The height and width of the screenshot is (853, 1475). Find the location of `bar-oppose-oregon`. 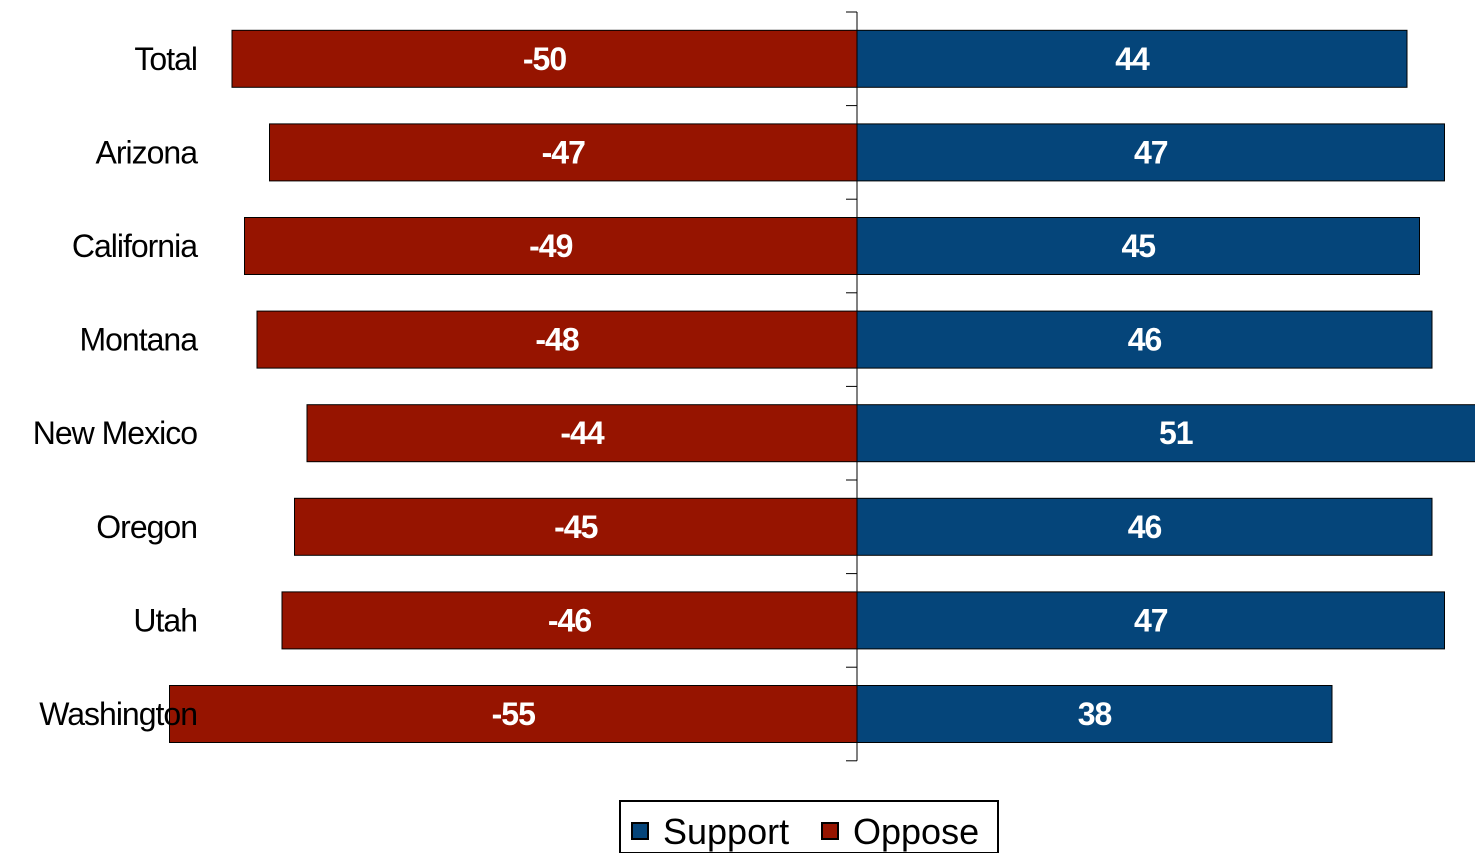

bar-oppose-oregon is located at coordinates (576, 526).